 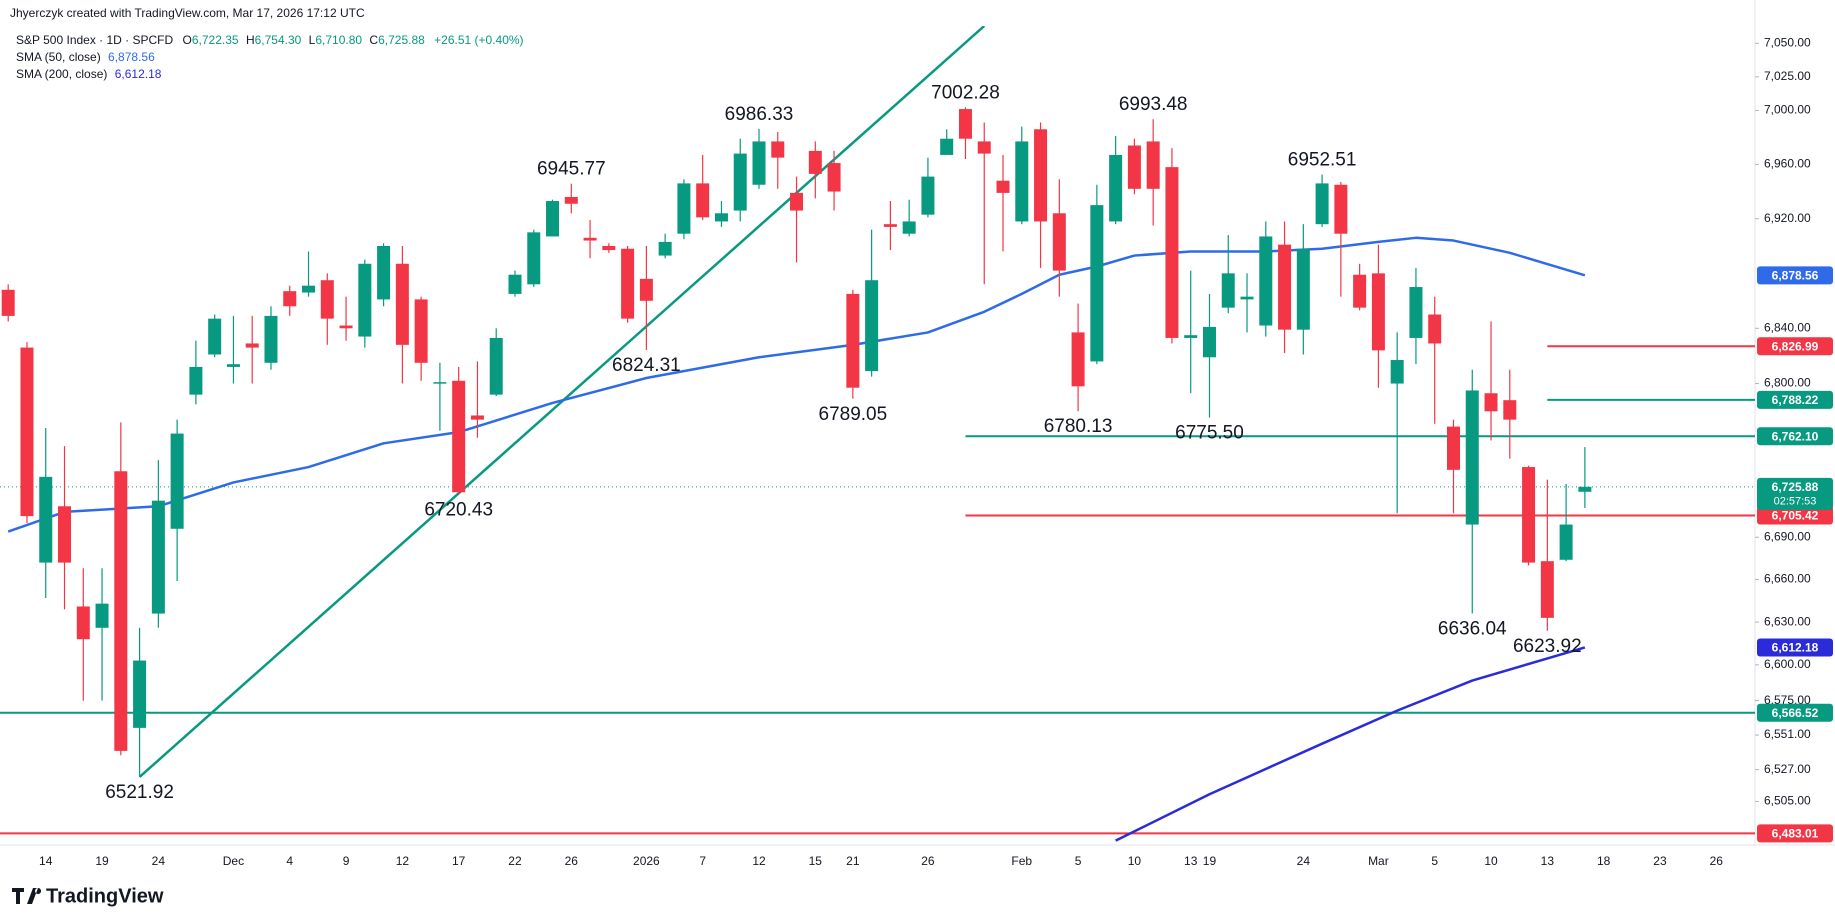 What do you see at coordinates (1304, 861) in the screenshot?
I see `x-tick-label: 24` at bounding box center [1304, 861].